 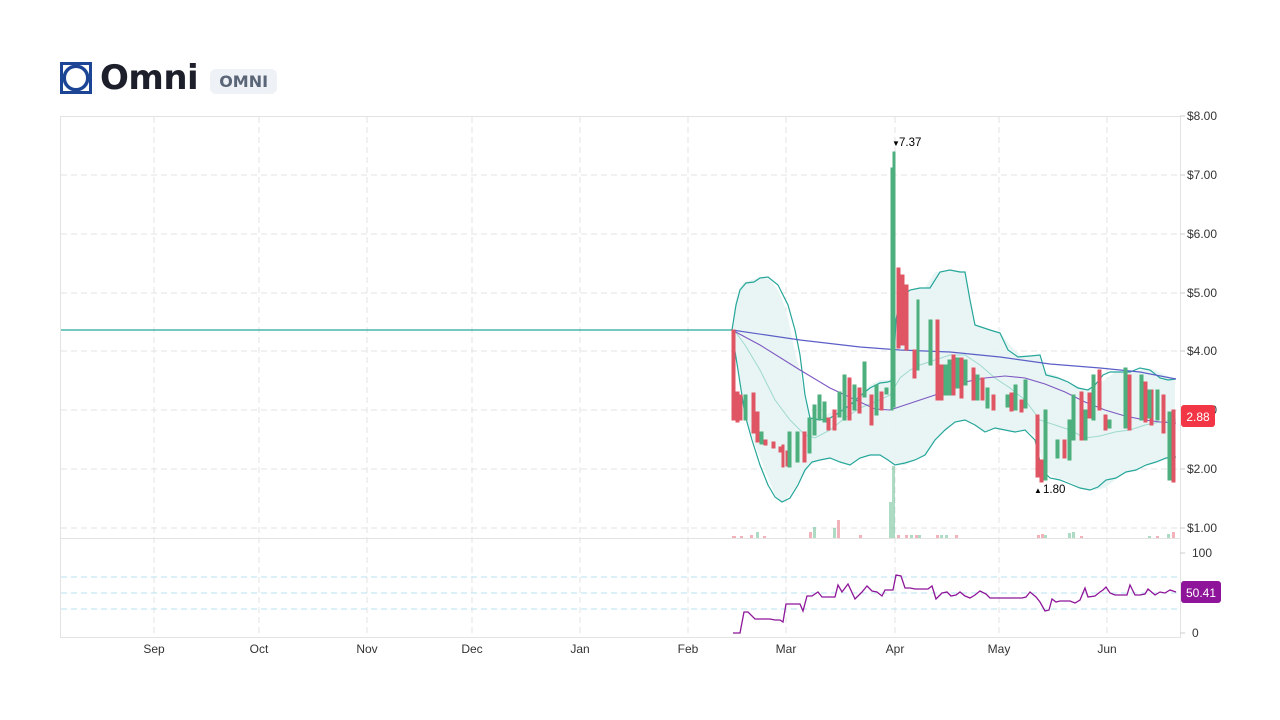 I want to click on rsi-value-badge: 50.41, so click(x=1201, y=592).